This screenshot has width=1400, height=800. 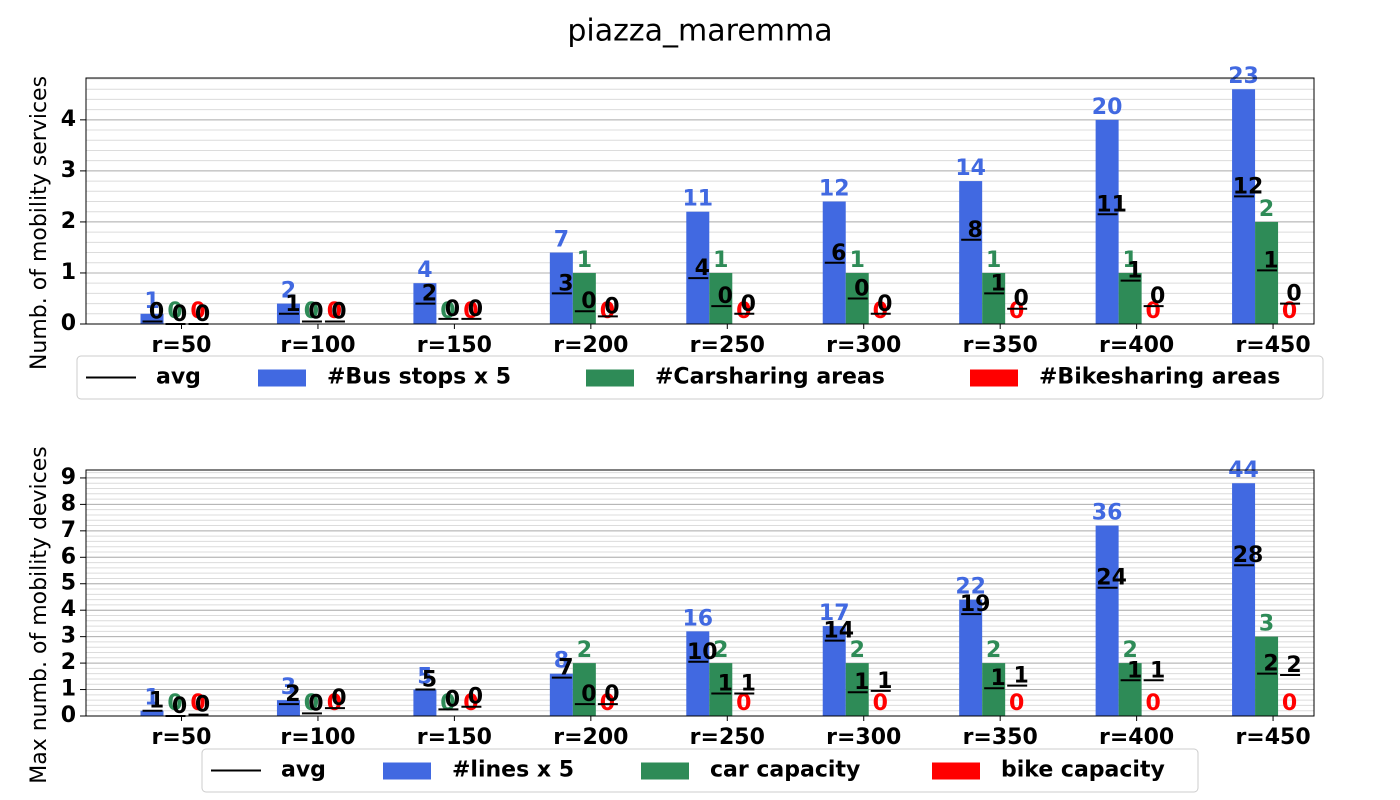 I want to click on avg-label: 24, so click(x=1111, y=578).